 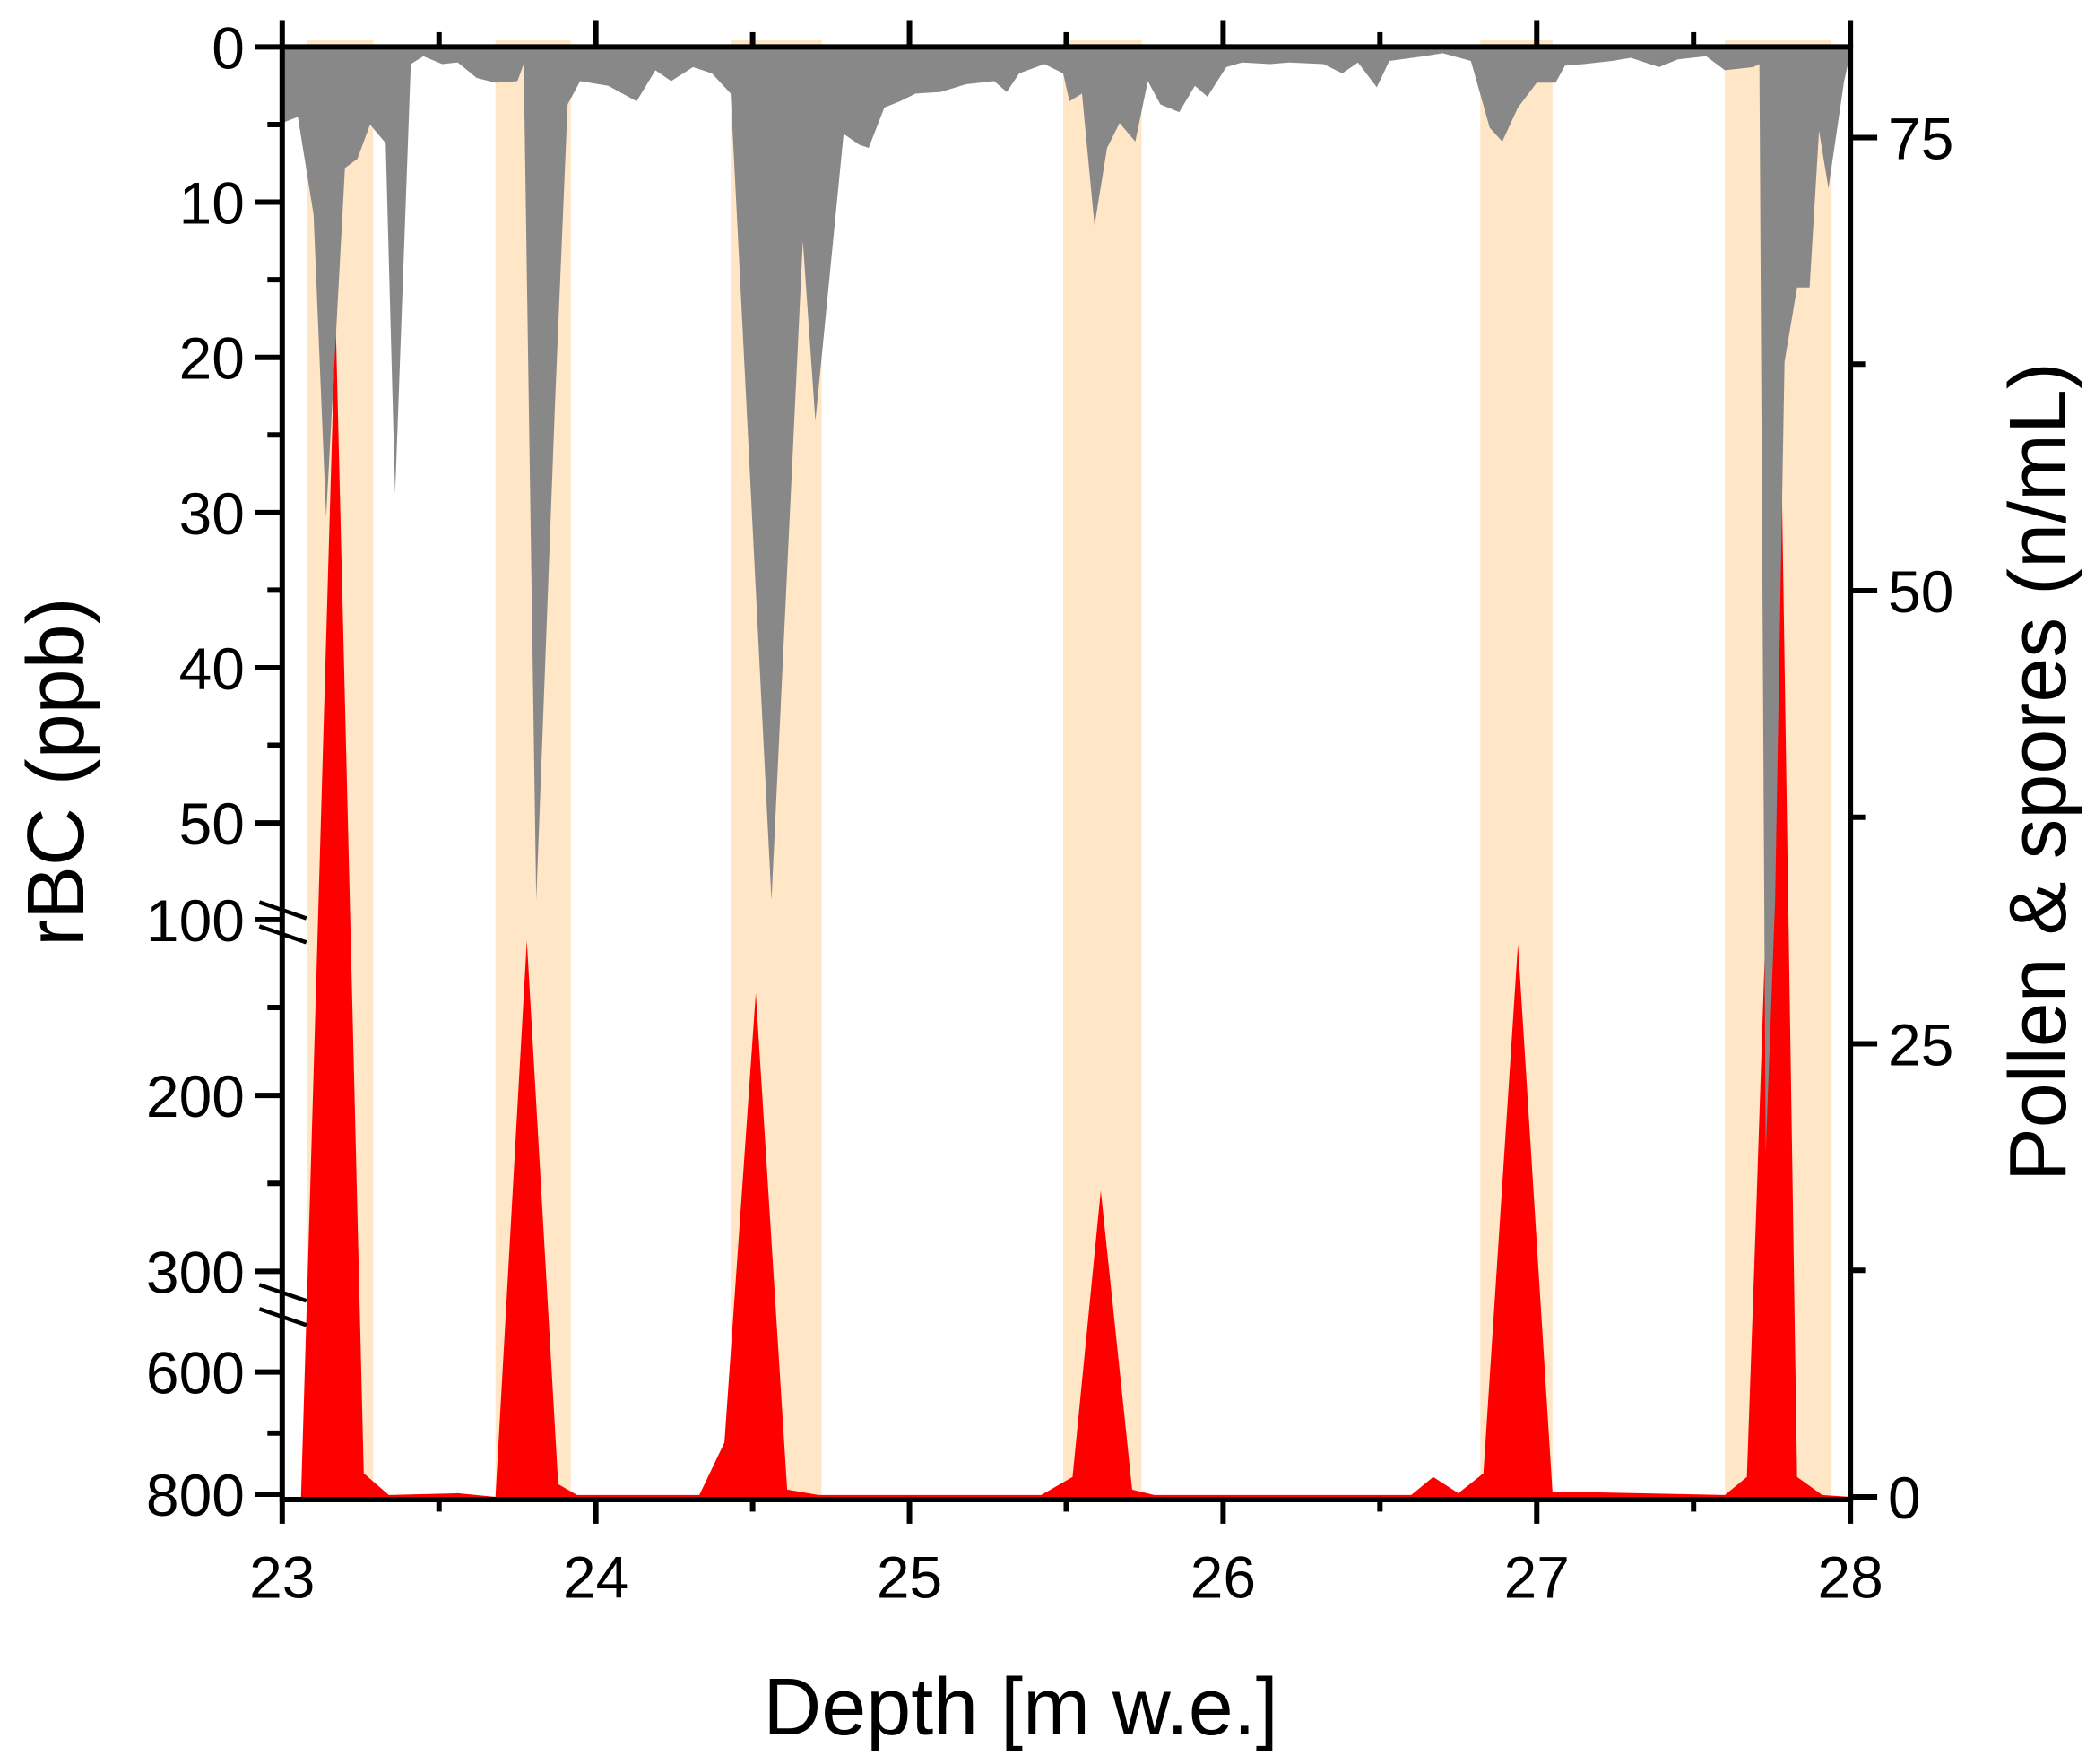 I want to click on left-tick-label: 600, so click(x=195, y=1373).